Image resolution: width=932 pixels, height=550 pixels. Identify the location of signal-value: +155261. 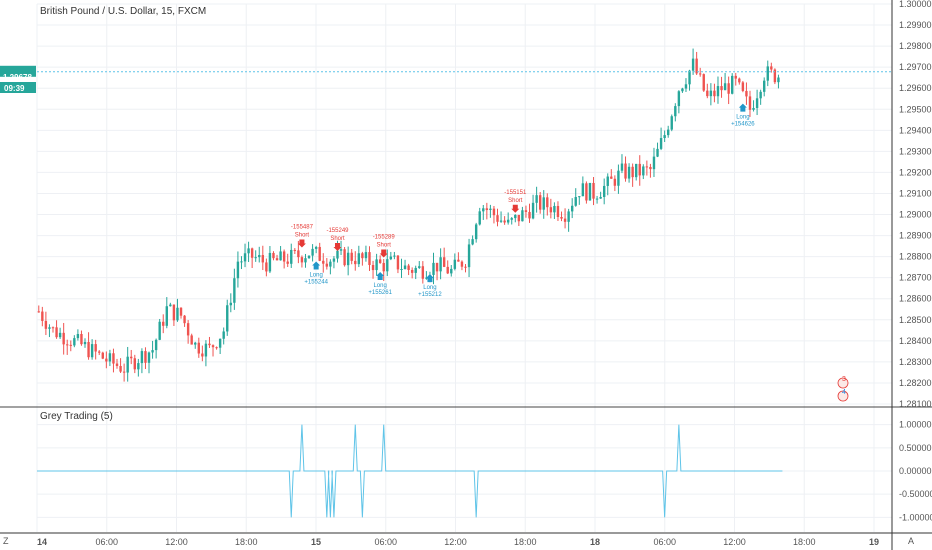
(380, 293).